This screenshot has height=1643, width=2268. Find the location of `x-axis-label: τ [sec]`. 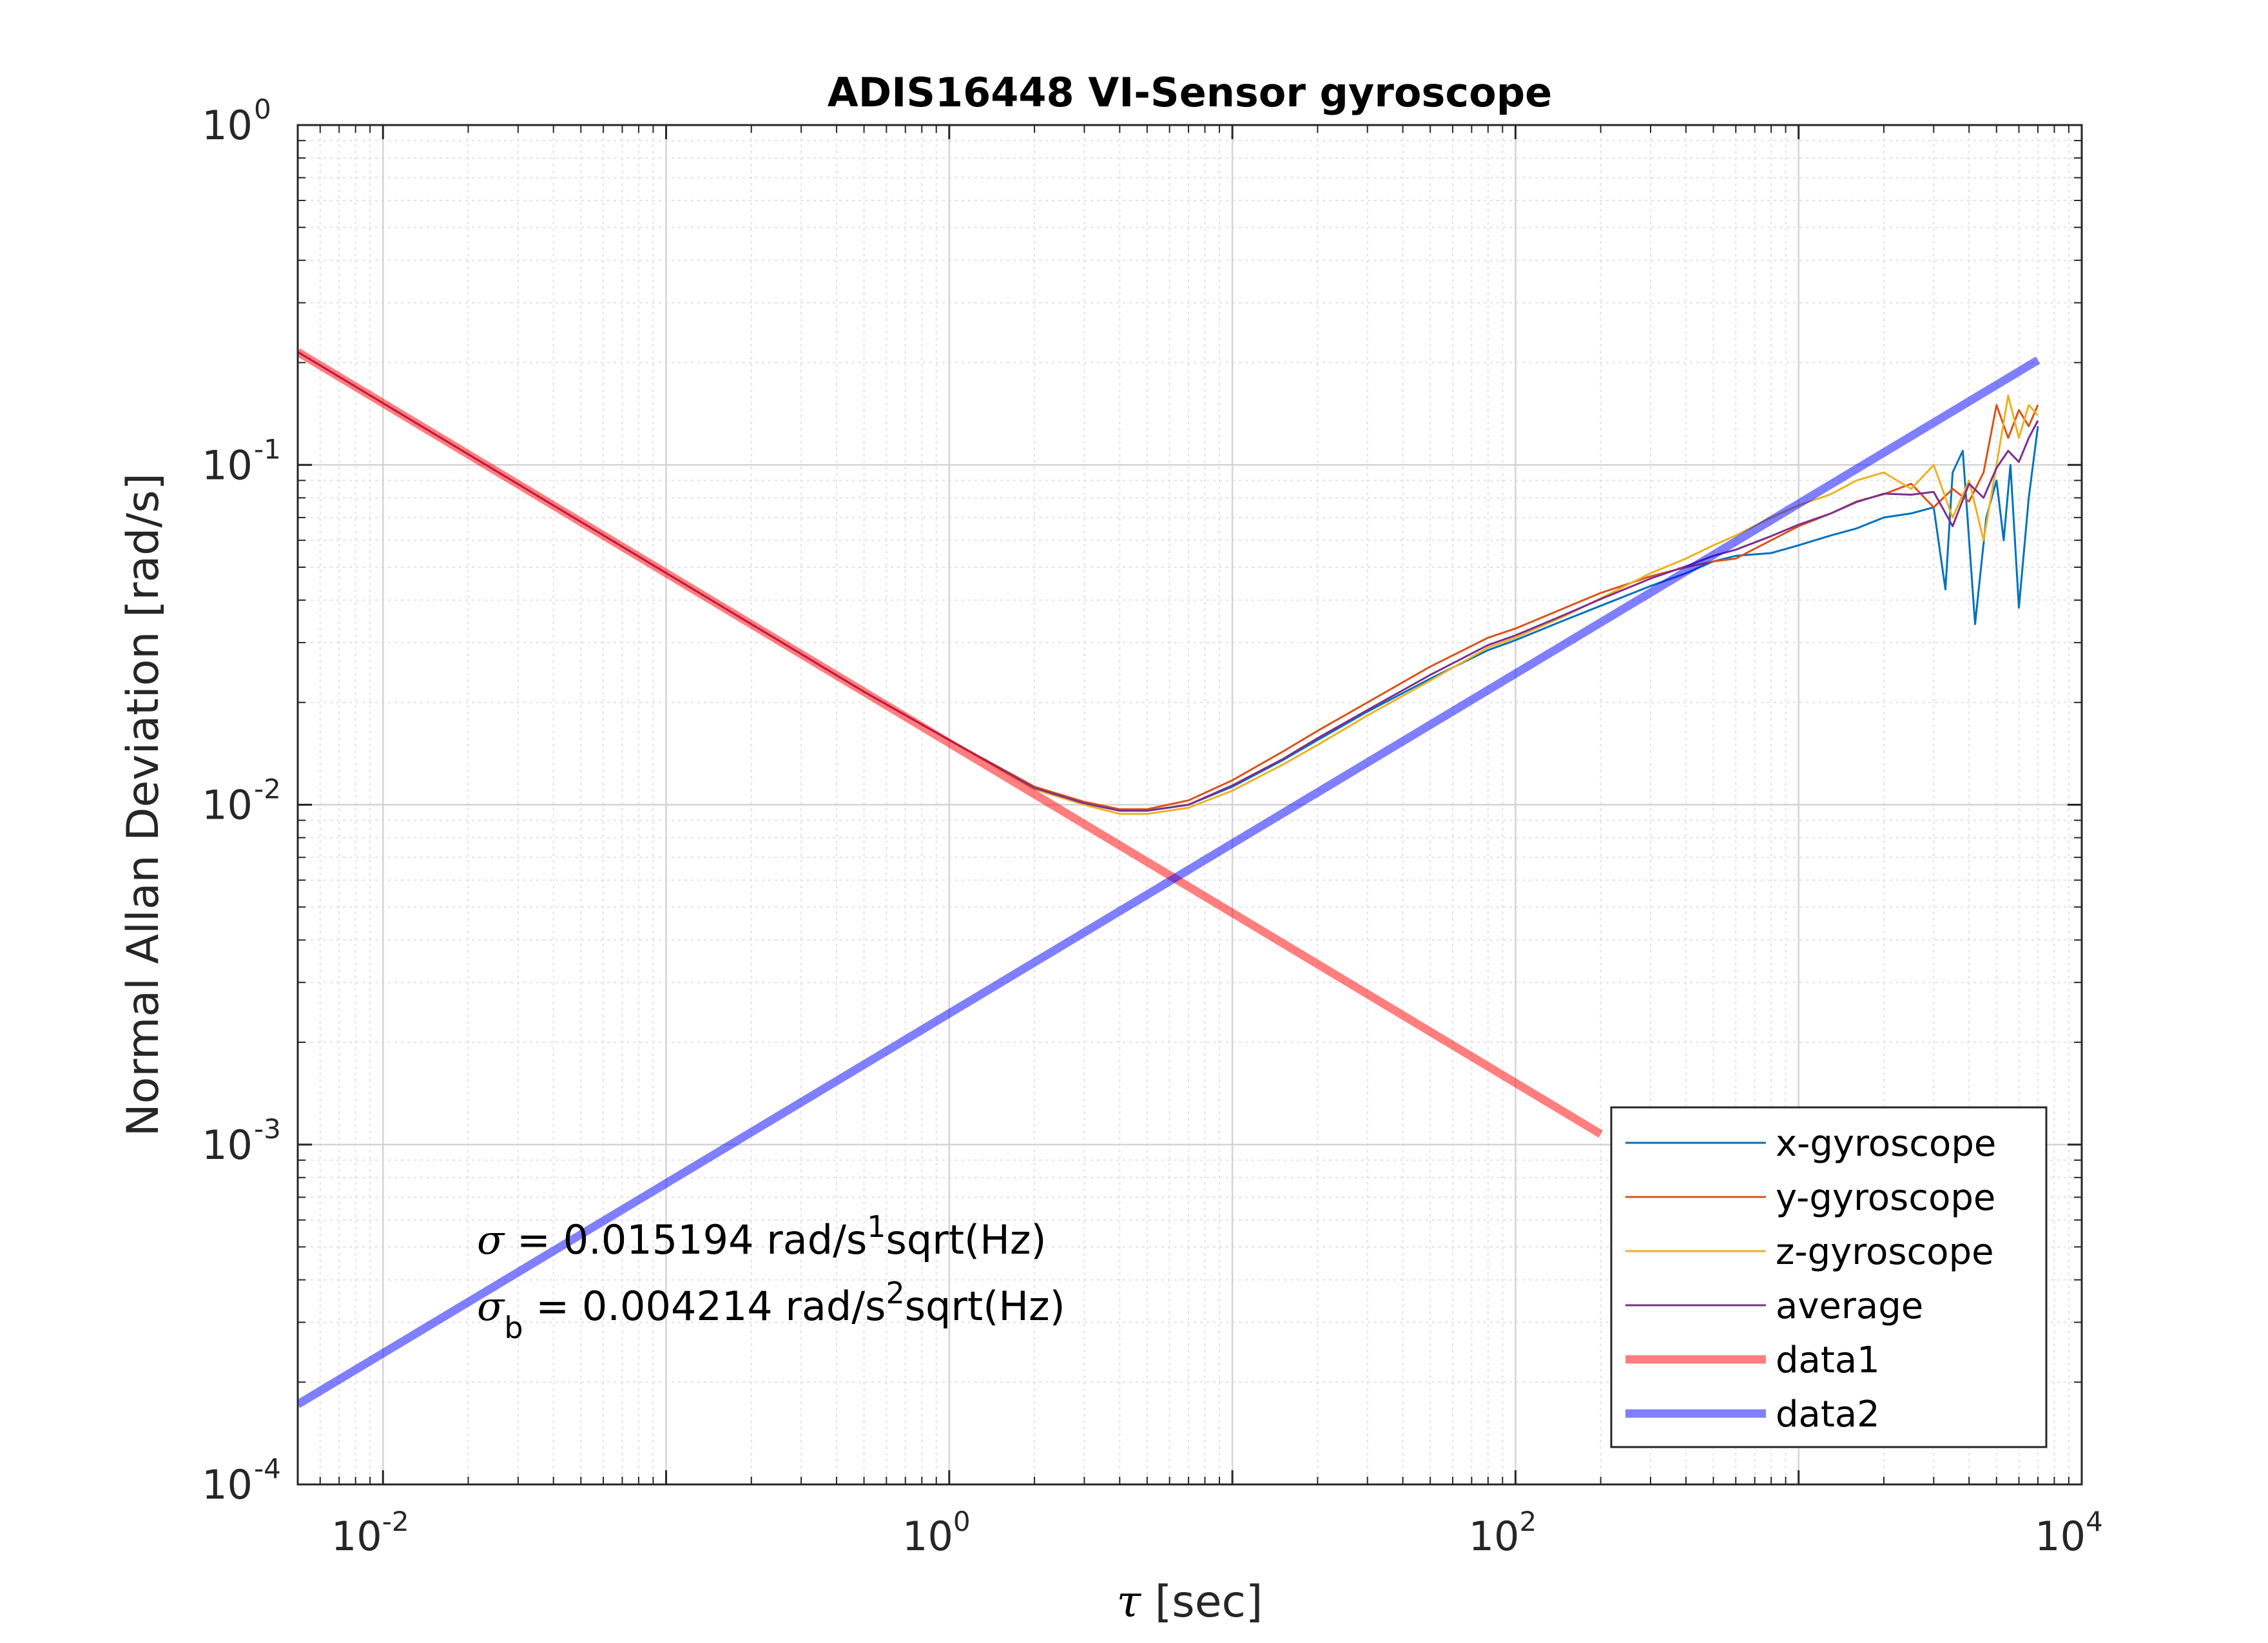

x-axis-label: τ [sec] is located at coordinates (1190, 1602).